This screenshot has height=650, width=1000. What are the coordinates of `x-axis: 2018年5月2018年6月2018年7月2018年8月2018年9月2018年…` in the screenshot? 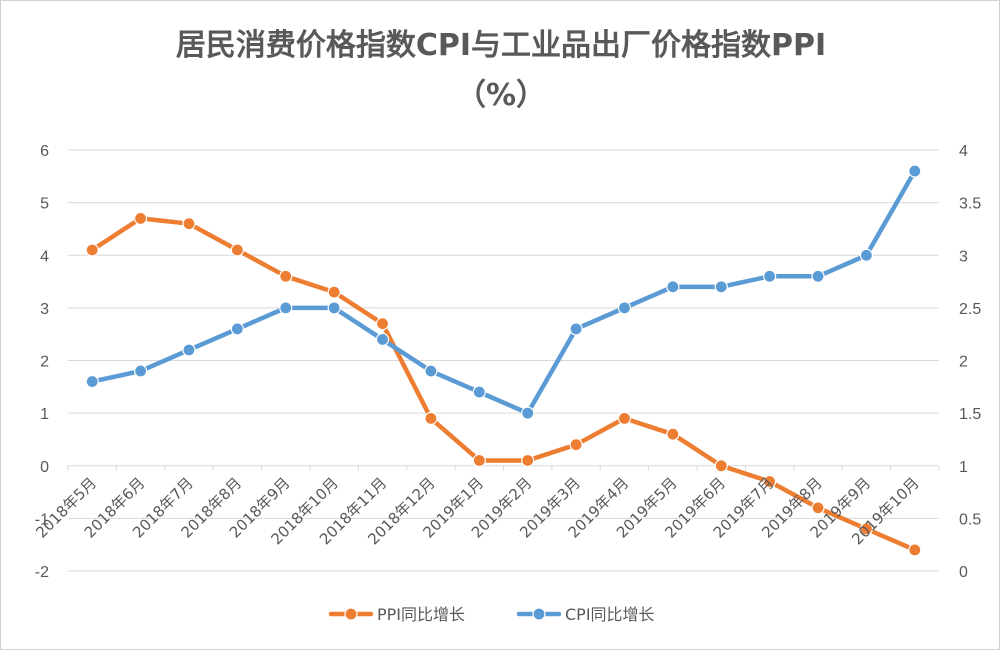 It's located at (486, 506).